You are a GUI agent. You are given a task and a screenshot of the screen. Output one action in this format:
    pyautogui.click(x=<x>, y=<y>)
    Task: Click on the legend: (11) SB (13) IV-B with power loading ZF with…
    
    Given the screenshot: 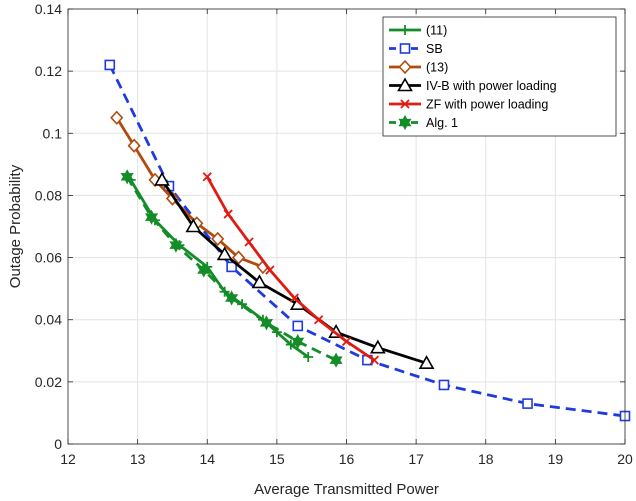 What is the action you would take?
    pyautogui.click(x=499, y=76)
    